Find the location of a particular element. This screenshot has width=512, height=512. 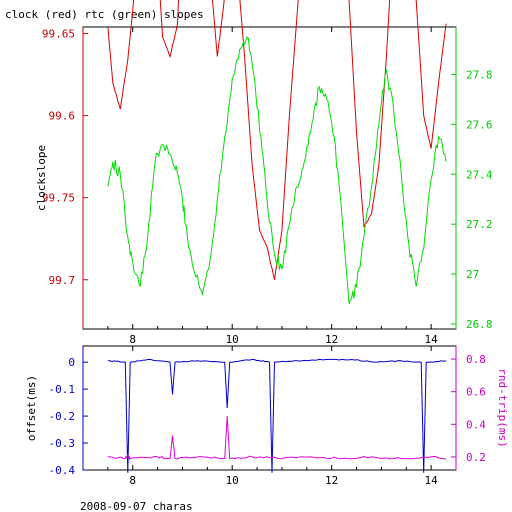

bottom-x-tick-label: 12 is located at coordinates (331, 480).